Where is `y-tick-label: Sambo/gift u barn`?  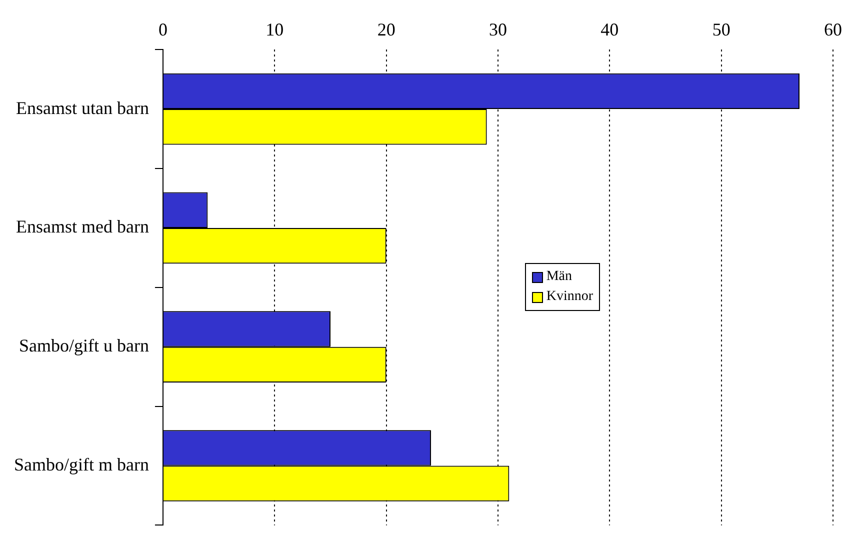 y-tick-label: Sambo/gift u barn is located at coordinates (84, 346).